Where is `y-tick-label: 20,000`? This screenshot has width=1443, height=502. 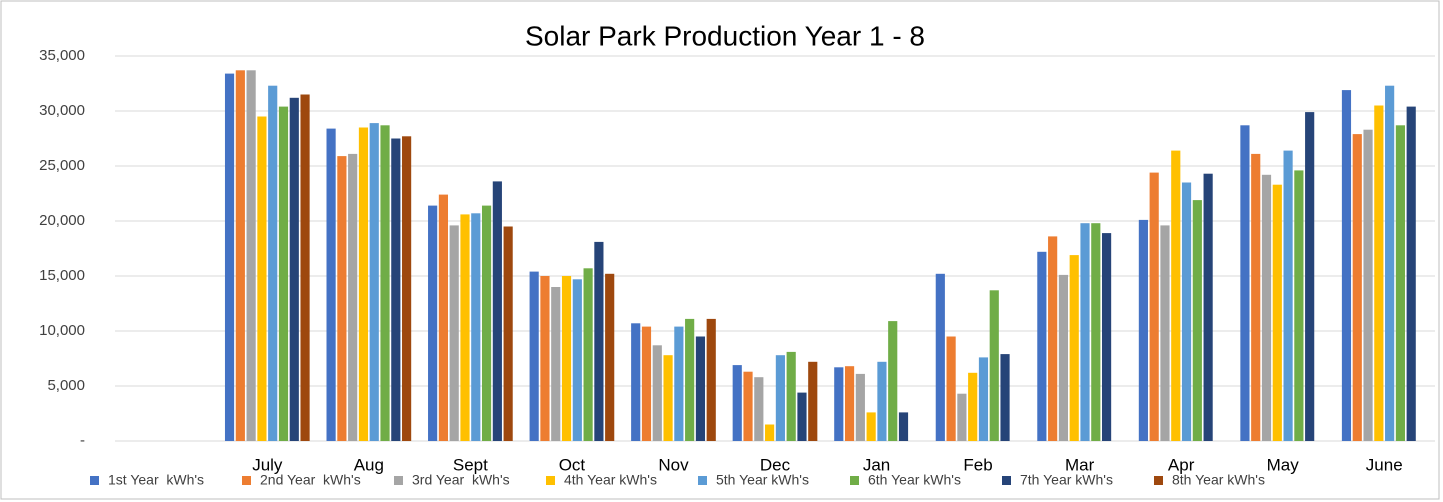
y-tick-label: 20,000 is located at coordinates (62, 220).